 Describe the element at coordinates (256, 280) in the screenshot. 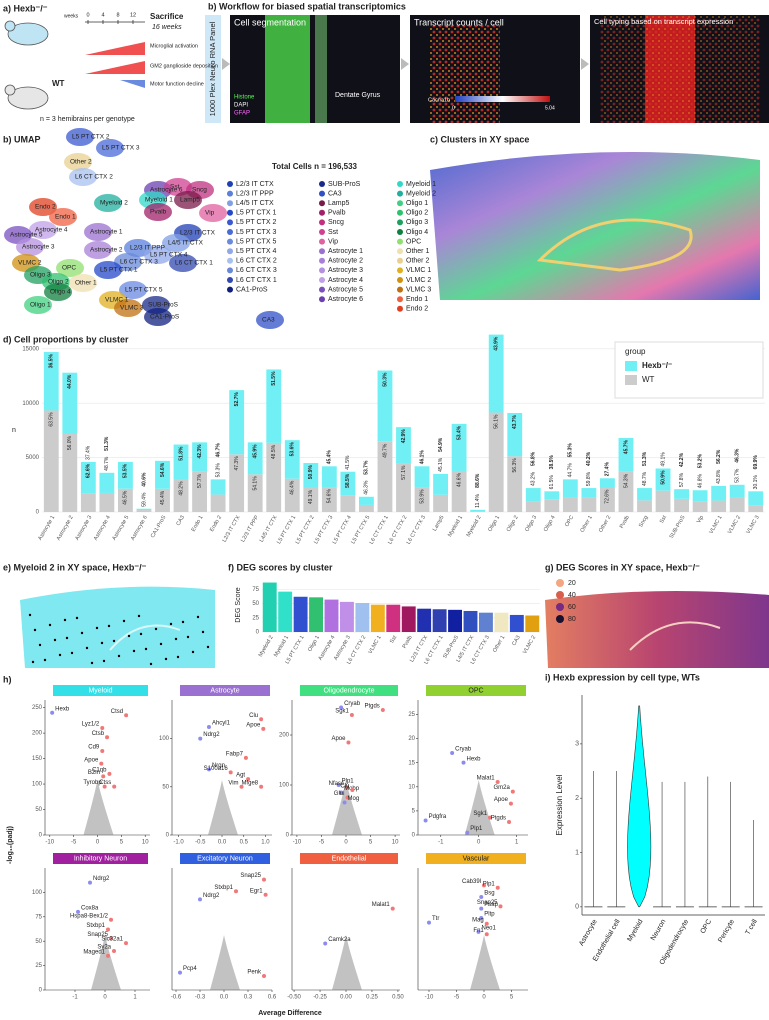

I see `legend-label: L6 CT CTX 1` at that location.